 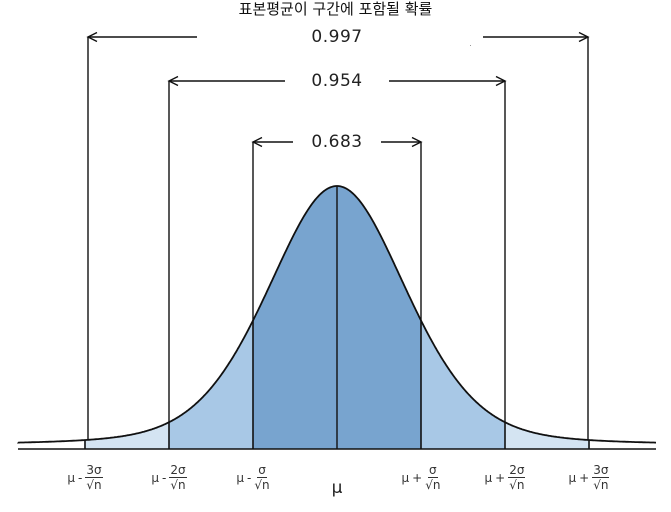 I want to click on tick-mu-plus-sigma: μ + σ √n, so click(x=421, y=478).